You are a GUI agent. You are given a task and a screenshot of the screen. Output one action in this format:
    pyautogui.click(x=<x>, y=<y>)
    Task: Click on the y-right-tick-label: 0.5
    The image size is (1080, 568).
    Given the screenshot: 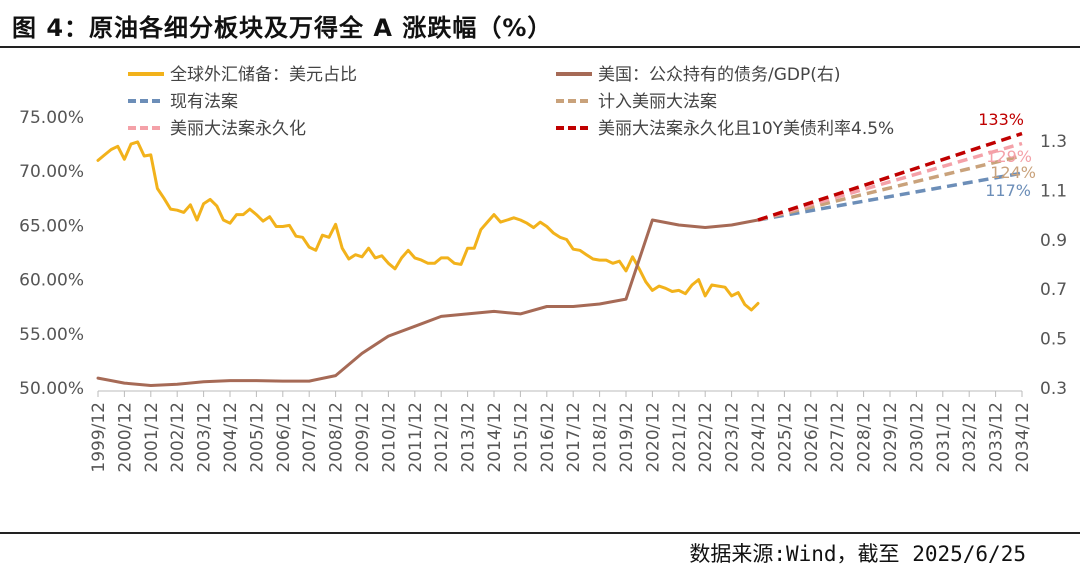 What is the action you would take?
    pyautogui.click(x=1053, y=340)
    